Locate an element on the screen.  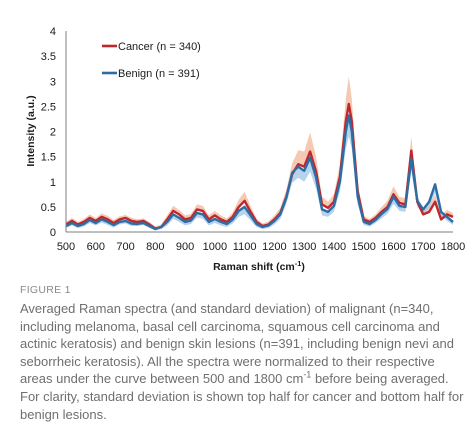
x-tick-label-1400: 1400 is located at coordinates (334, 247).